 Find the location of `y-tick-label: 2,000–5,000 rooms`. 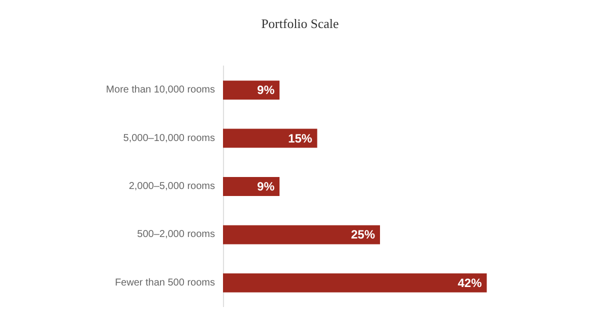

y-tick-label: 2,000–5,000 rooms is located at coordinates (171, 186).